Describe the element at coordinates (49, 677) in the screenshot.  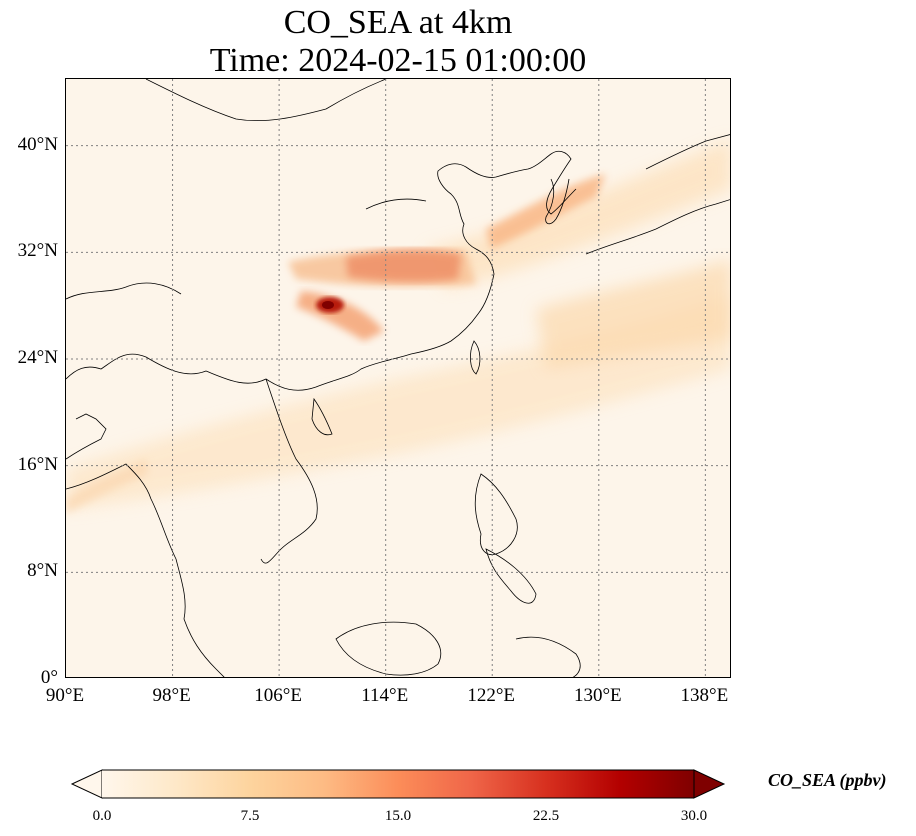
I see `y-tick-label: 0°` at that location.